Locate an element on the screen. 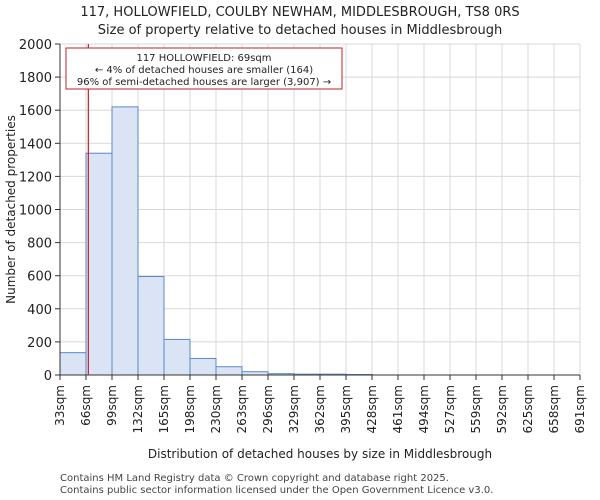 The width and height of the screenshot is (600, 500). x-tick-label: 296sqm is located at coordinates (268, 409).